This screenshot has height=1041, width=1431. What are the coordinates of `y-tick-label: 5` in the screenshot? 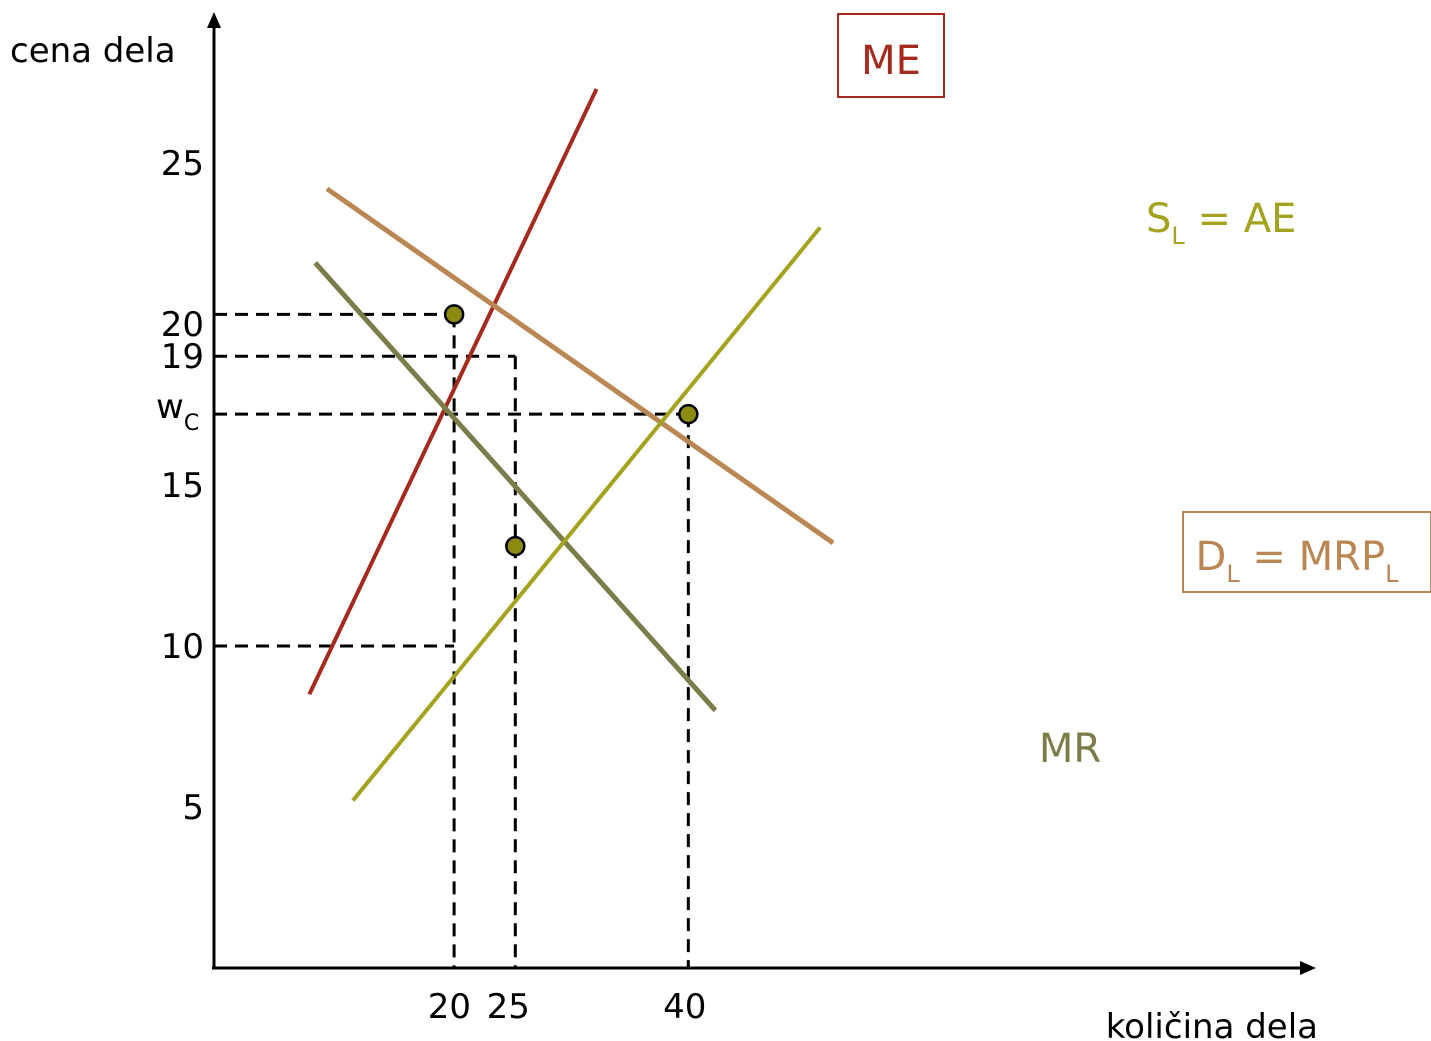 It's located at (193, 808).